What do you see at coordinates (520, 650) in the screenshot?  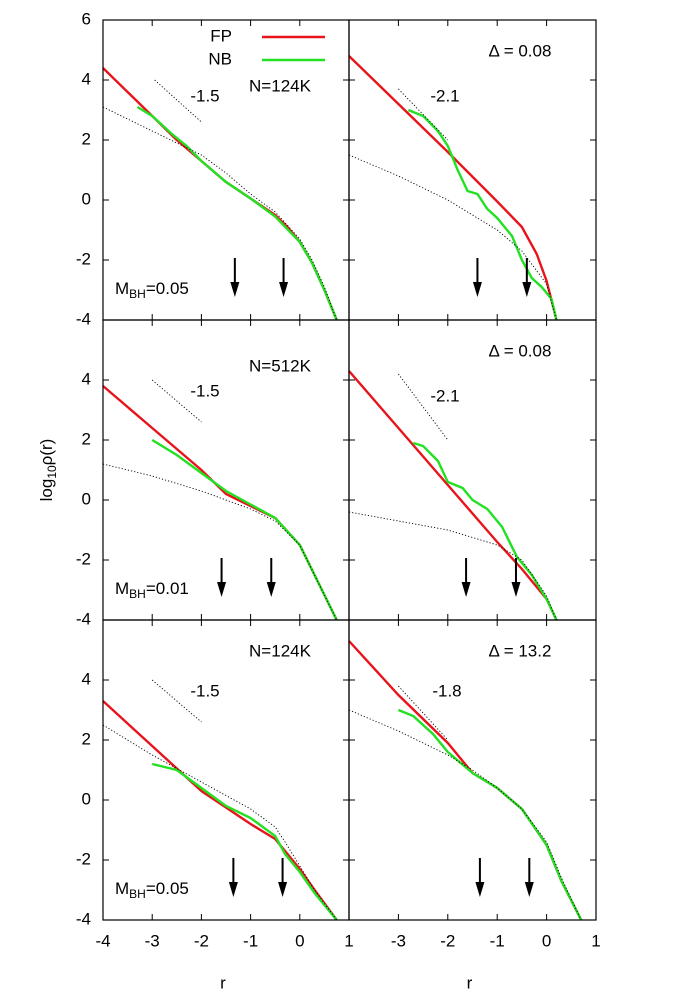 I see `annotation: Δ = 13.2` at bounding box center [520, 650].